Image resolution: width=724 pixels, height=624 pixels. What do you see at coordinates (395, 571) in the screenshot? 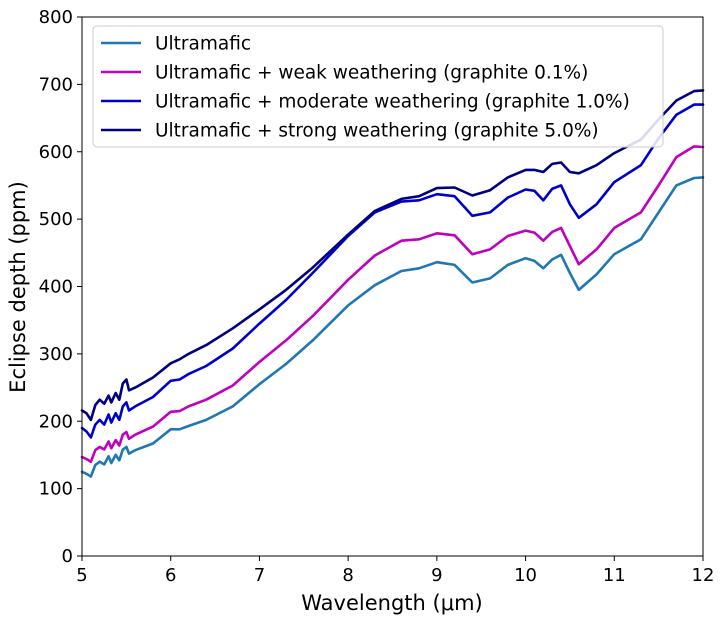
I see `x-axis-ticks: 5 6 7 8 9 10 11 12` at bounding box center [395, 571].